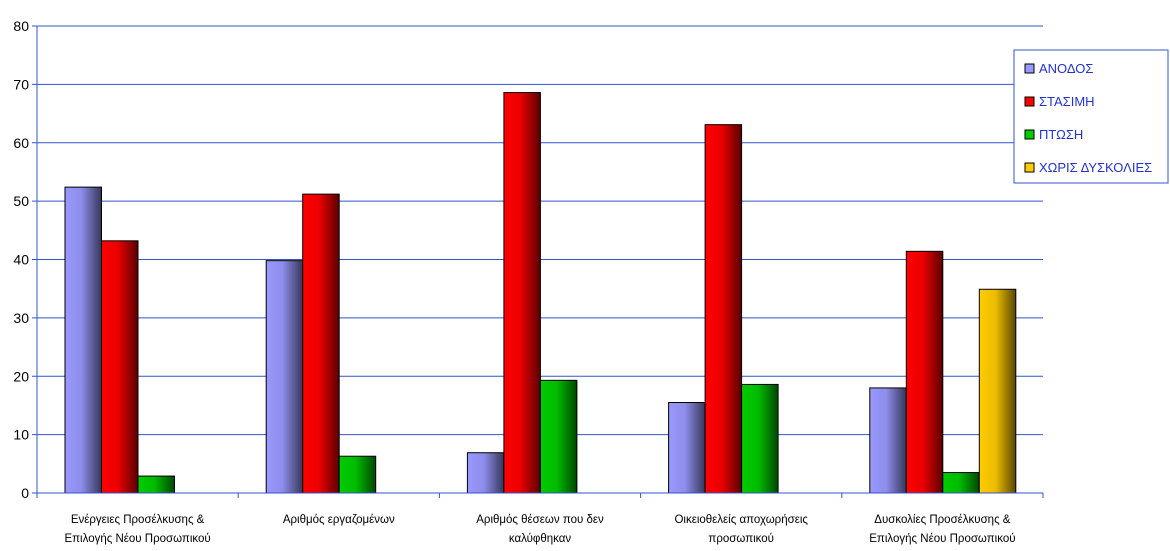 The width and height of the screenshot is (1170, 551). Describe the element at coordinates (888, 440) in the screenshot. I see `bar-ανοδος-4` at that location.